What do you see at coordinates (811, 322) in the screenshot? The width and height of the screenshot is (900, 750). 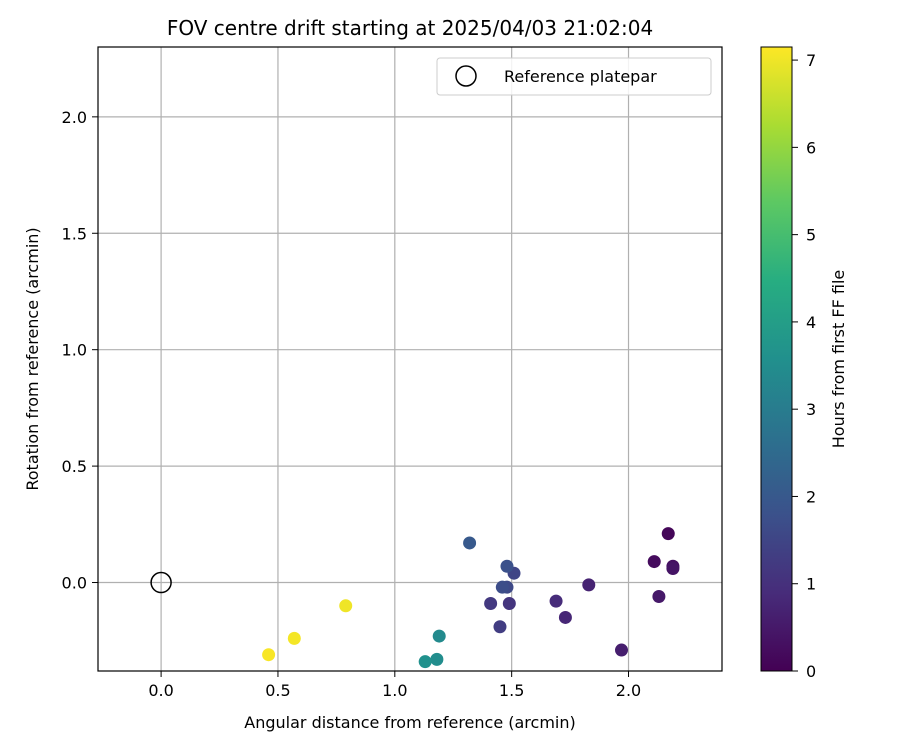 I see `colorbar-tick-label: 4` at bounding box center [811, 322].